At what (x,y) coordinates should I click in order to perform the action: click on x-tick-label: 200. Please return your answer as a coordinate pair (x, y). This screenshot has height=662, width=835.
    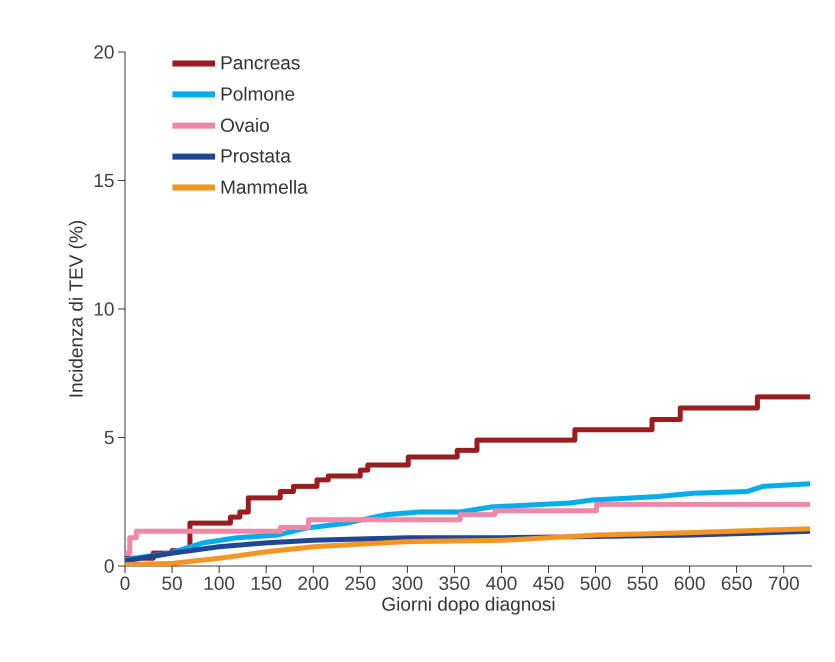
    Looking at the image, I should click on (313, 583).